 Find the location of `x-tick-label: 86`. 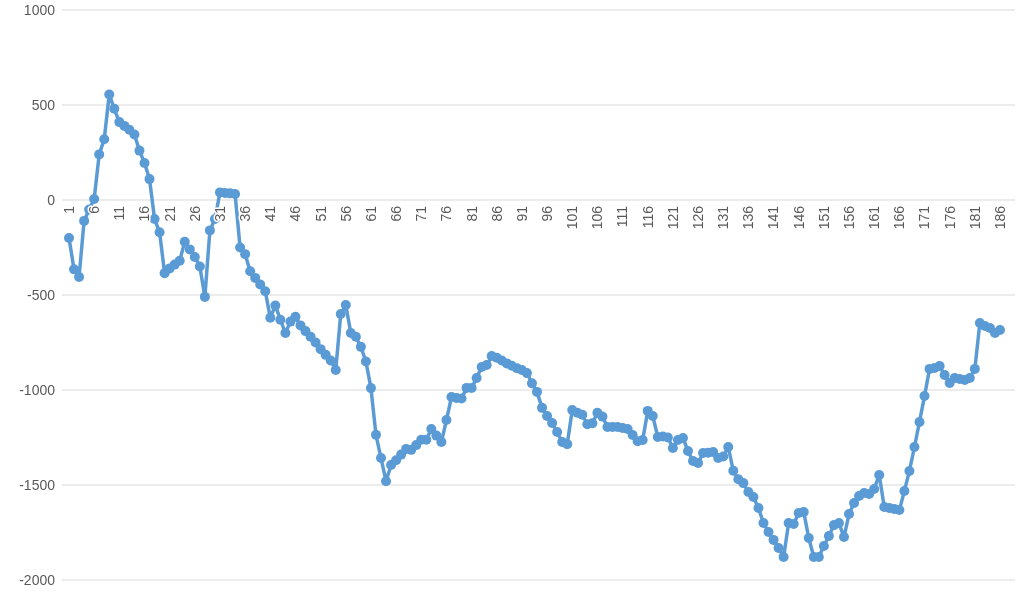

x-tick-label: 86 is located at coordinates (496, 213).